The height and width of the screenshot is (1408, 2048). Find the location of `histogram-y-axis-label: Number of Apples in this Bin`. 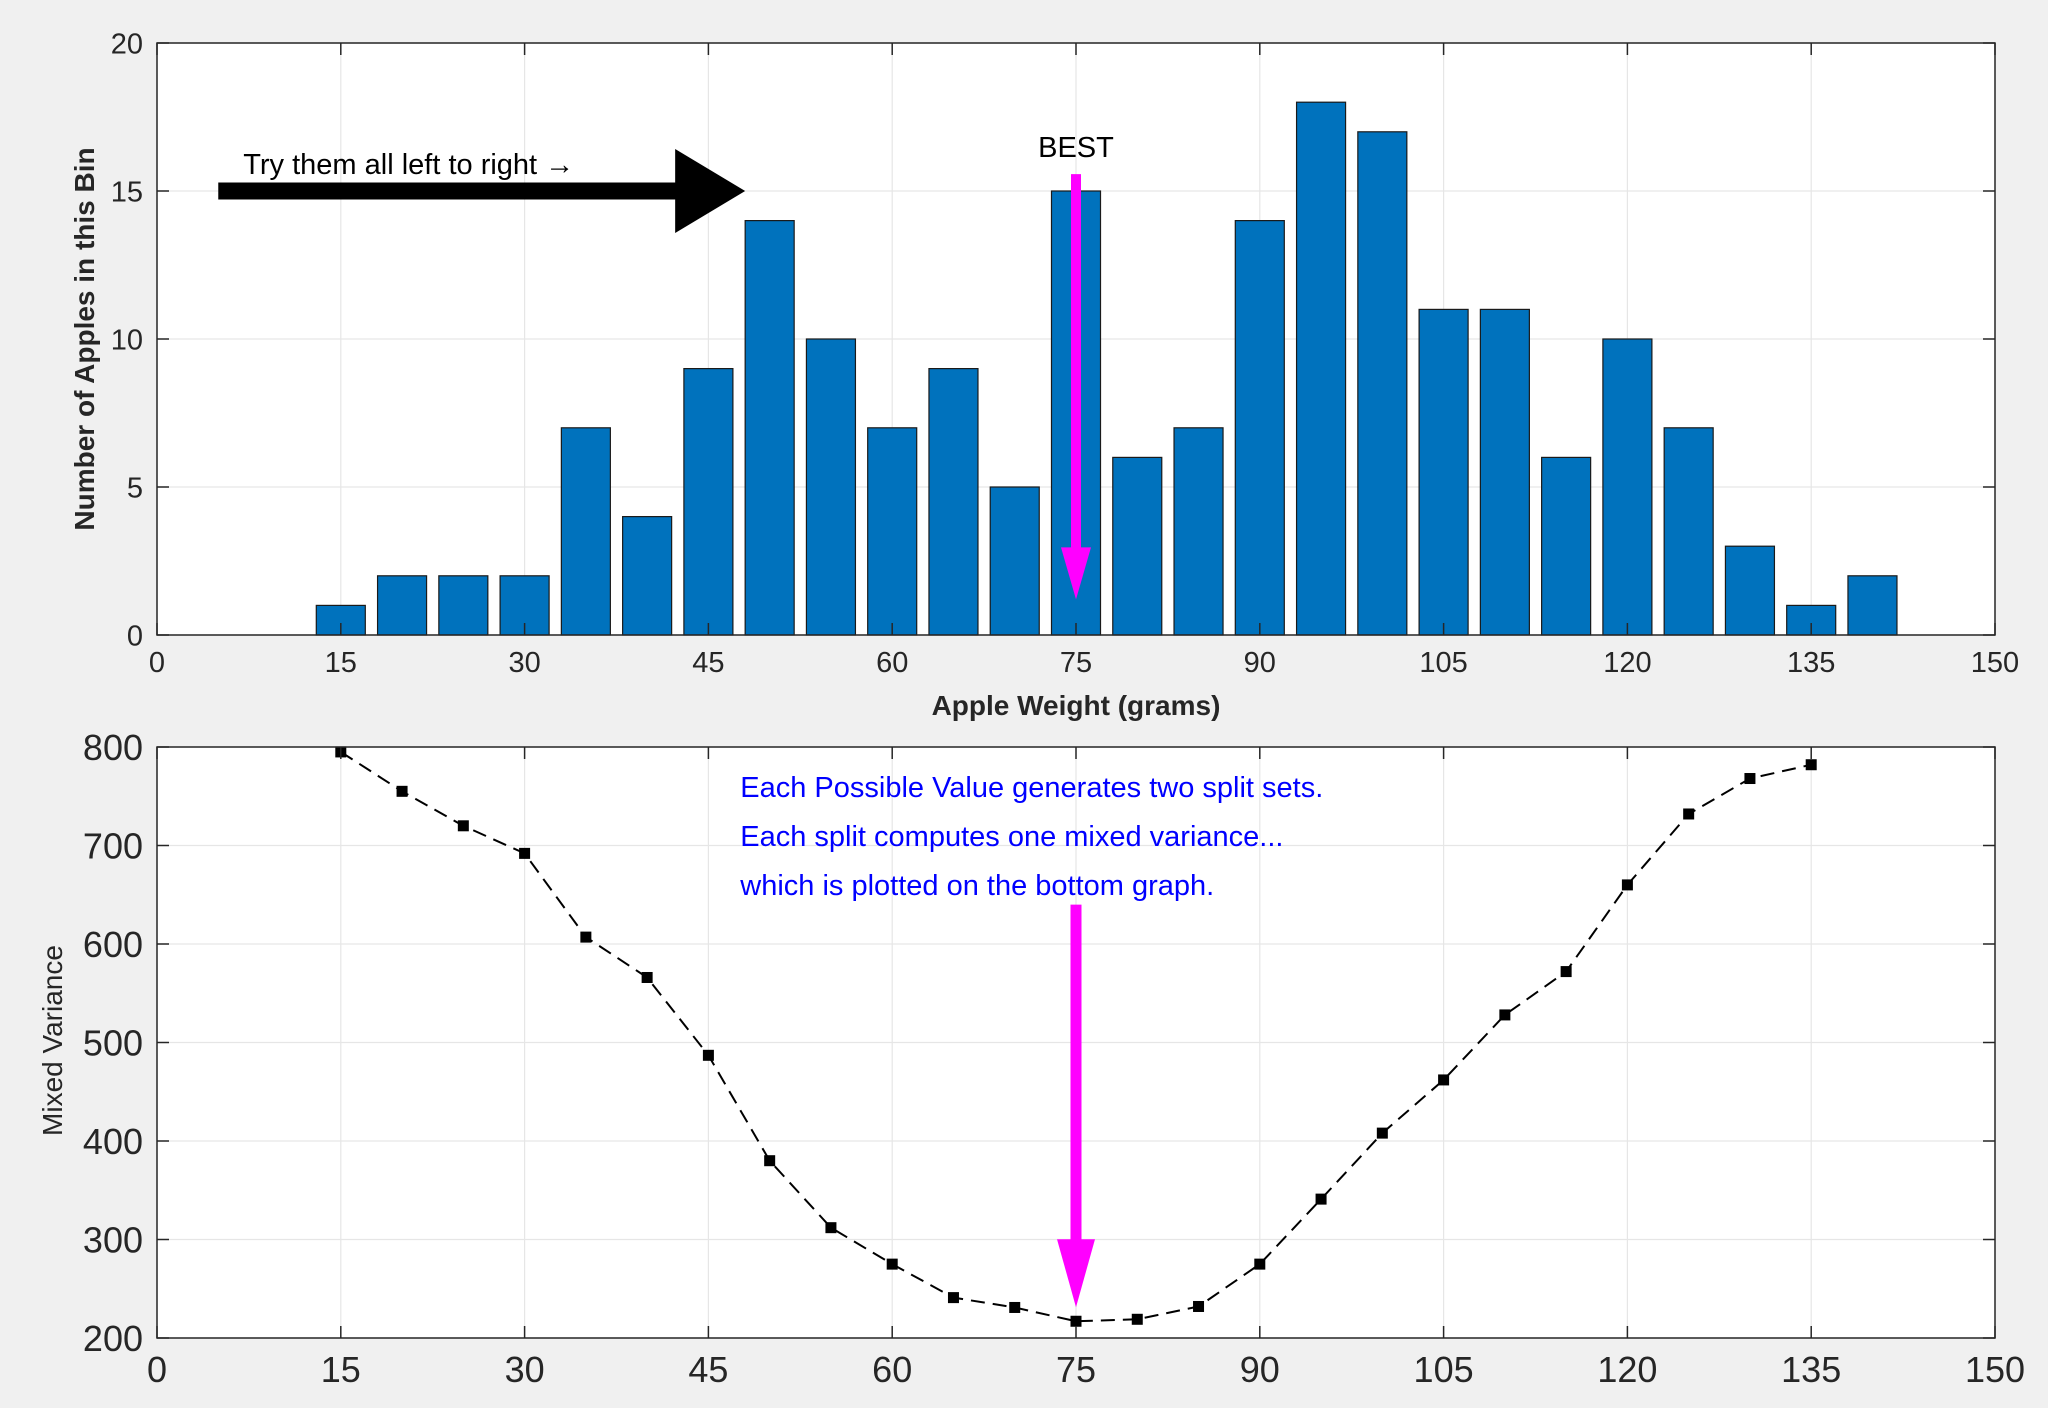

histogram-y-axis-label: Number of Apples in this Bin is located at coordinates (84, 338).